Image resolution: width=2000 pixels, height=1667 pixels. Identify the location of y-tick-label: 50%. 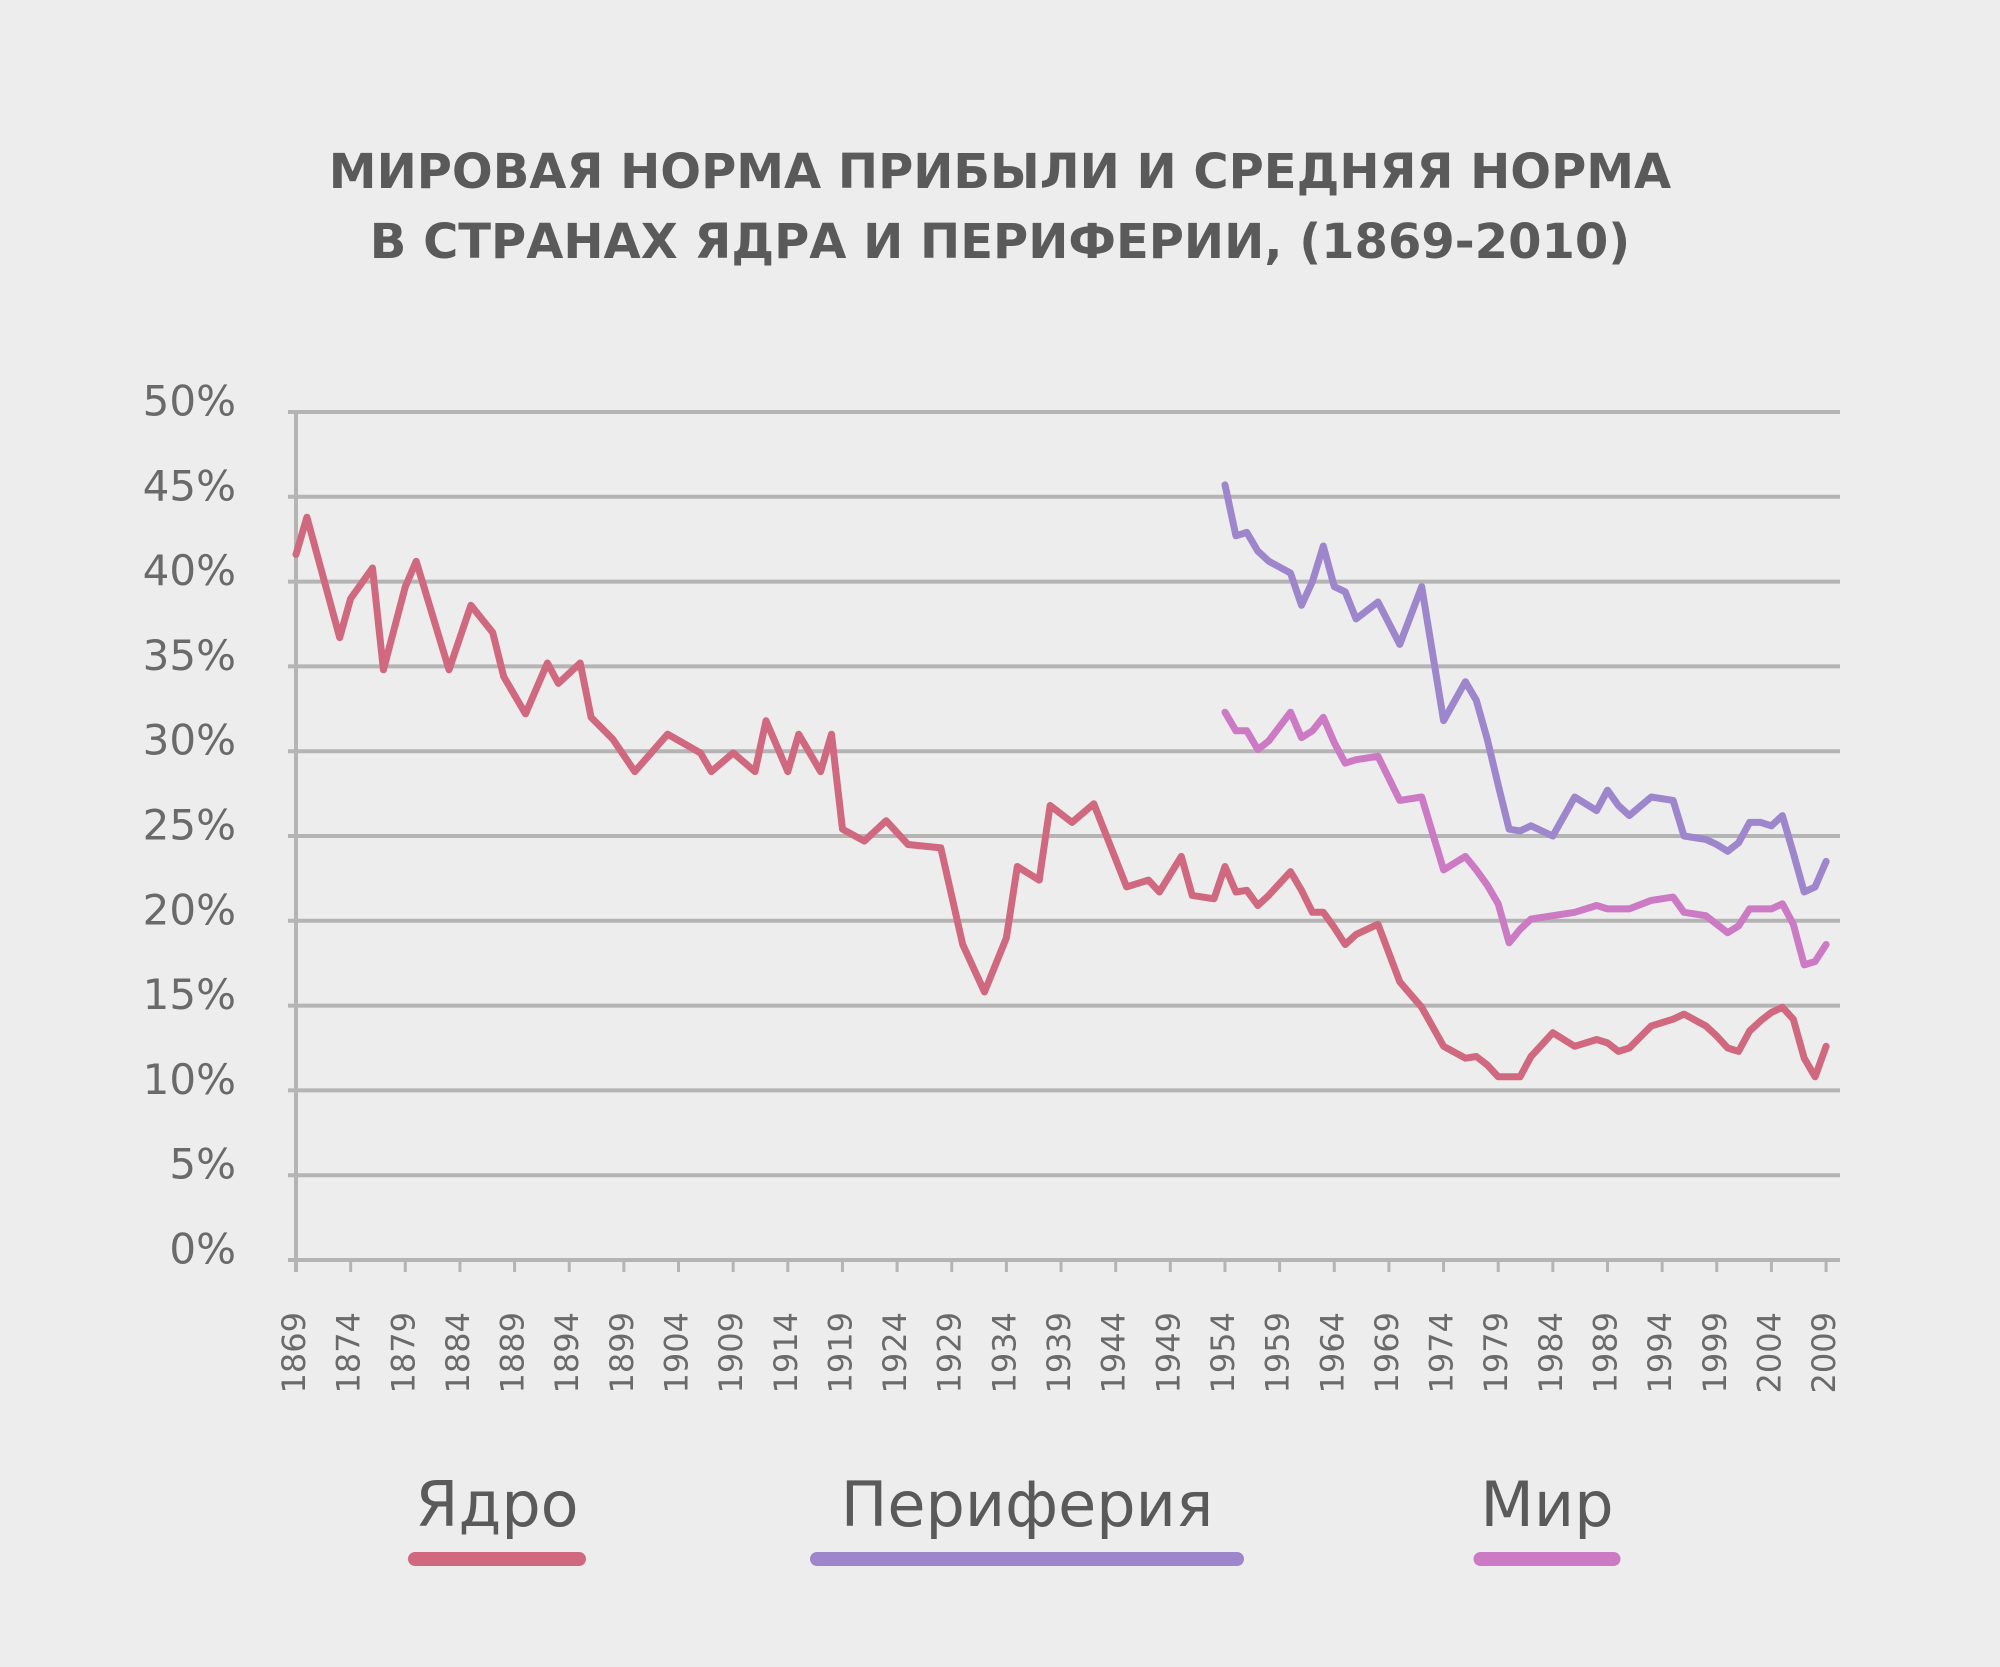
(189, 401).